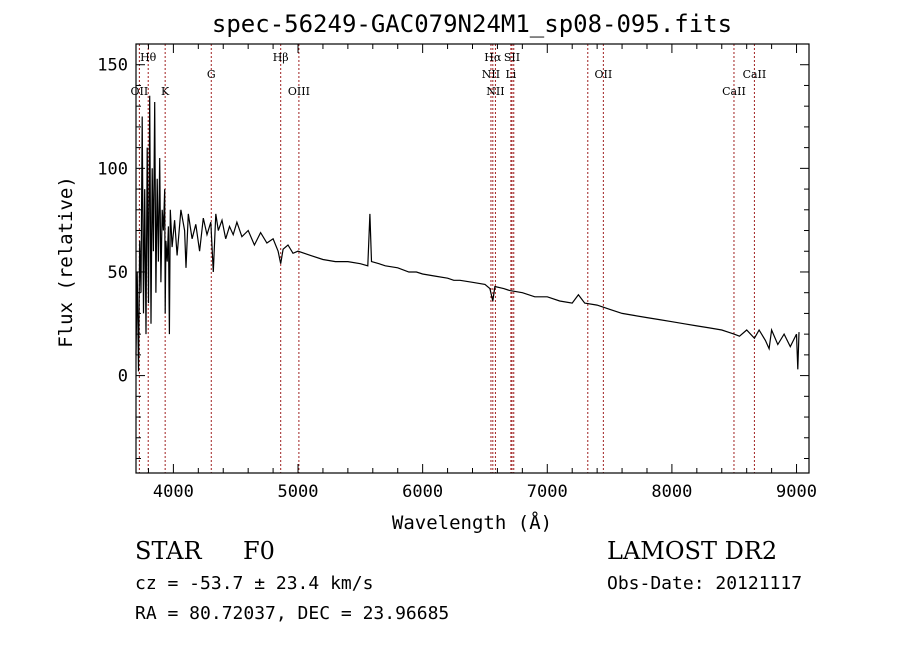 The height and width of the screenshot is (649, 900). I want to click on y-tick-label: 100, so click(112, 169).